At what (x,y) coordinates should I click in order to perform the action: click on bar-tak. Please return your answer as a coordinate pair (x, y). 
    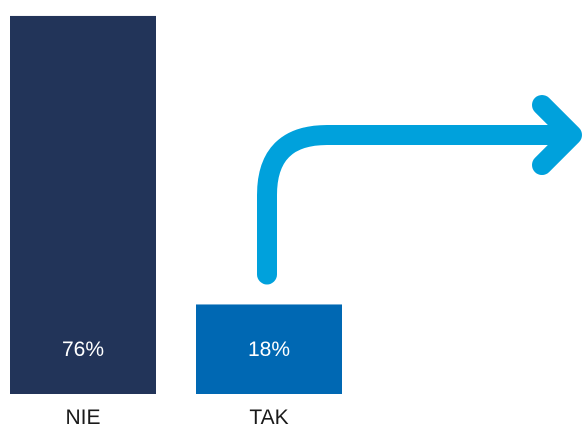
    Looking at the image, I should click on (269, 349).